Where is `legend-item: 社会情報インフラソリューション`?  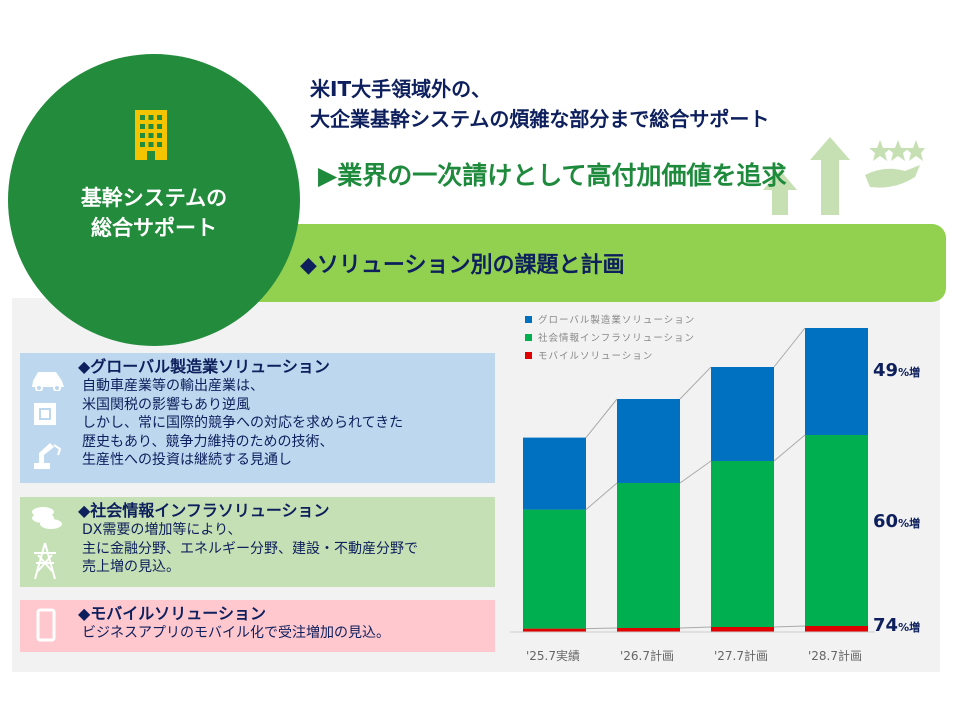 legend-item: 社会情報インフラソリューション is located at coordinates (610, 337).